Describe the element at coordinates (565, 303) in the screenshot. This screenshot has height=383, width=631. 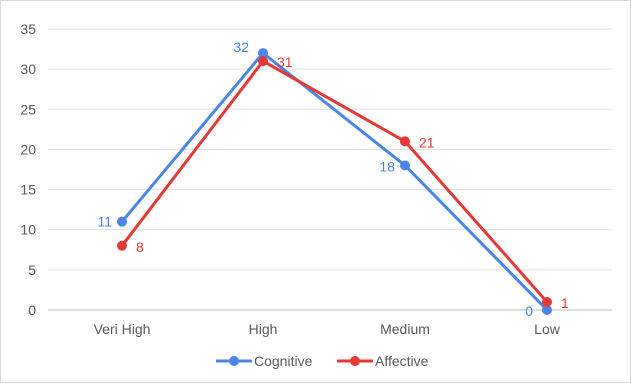
I see `data-label-affective: 1` at that location.